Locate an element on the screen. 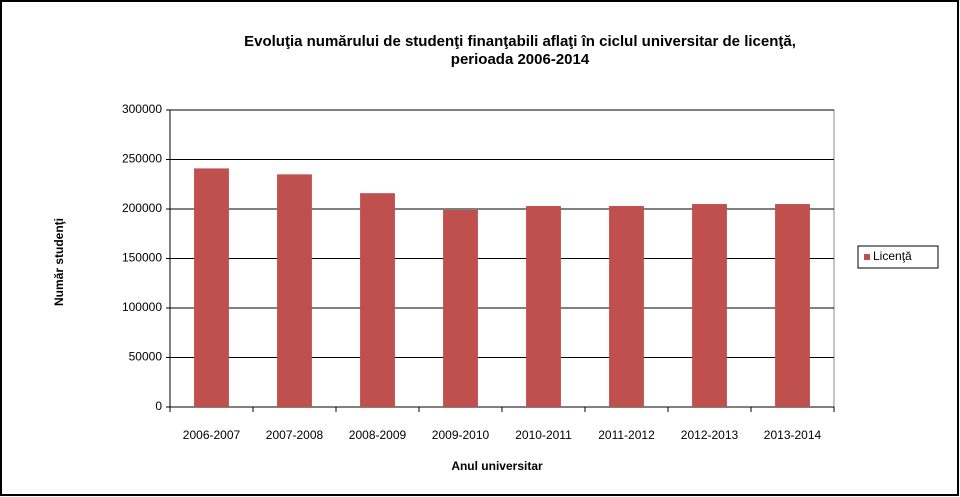 The image size is (960, 497). x-tick-label: 2012-2013 is located at coordinates (710, 435).